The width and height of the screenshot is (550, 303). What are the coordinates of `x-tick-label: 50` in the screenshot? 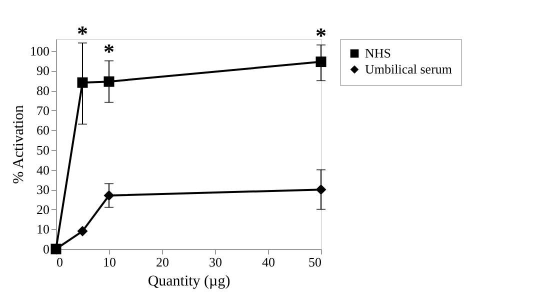 It's located at (315, 262).